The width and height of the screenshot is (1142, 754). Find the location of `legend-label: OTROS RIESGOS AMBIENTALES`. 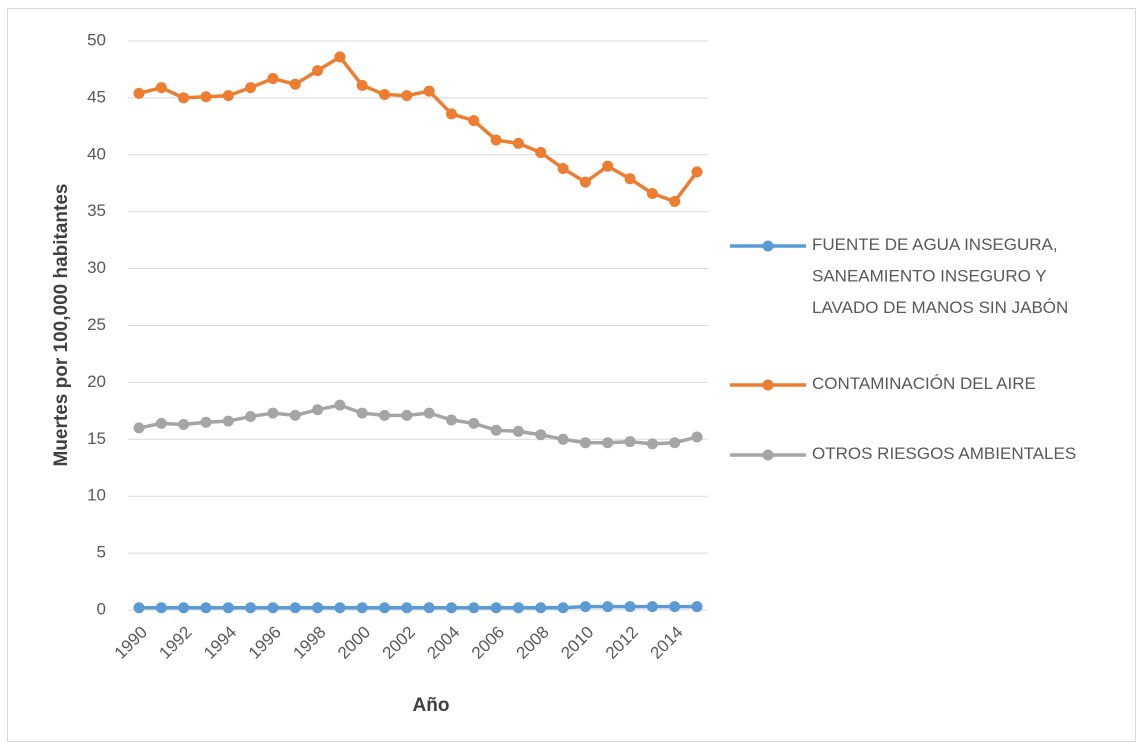

legend-label: OTROS RIESGOS AMBIENTALES is located at coordinates (944, 453).